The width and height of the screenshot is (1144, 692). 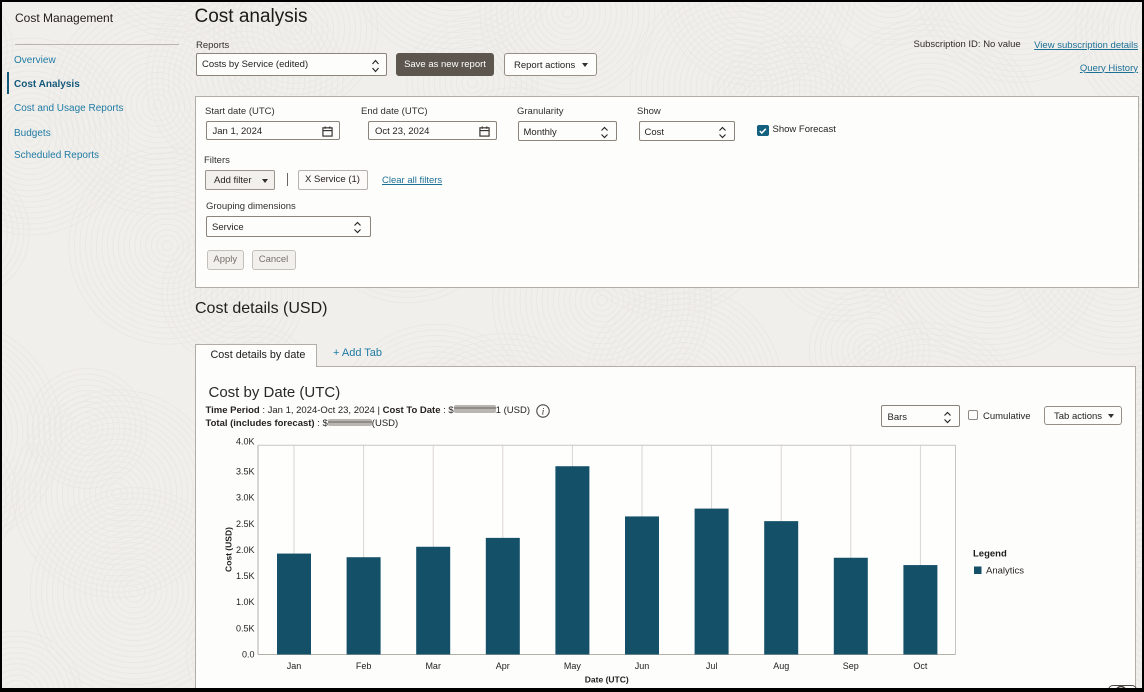 I want to click on svg-text: Jun, so click(x=642, y=666).